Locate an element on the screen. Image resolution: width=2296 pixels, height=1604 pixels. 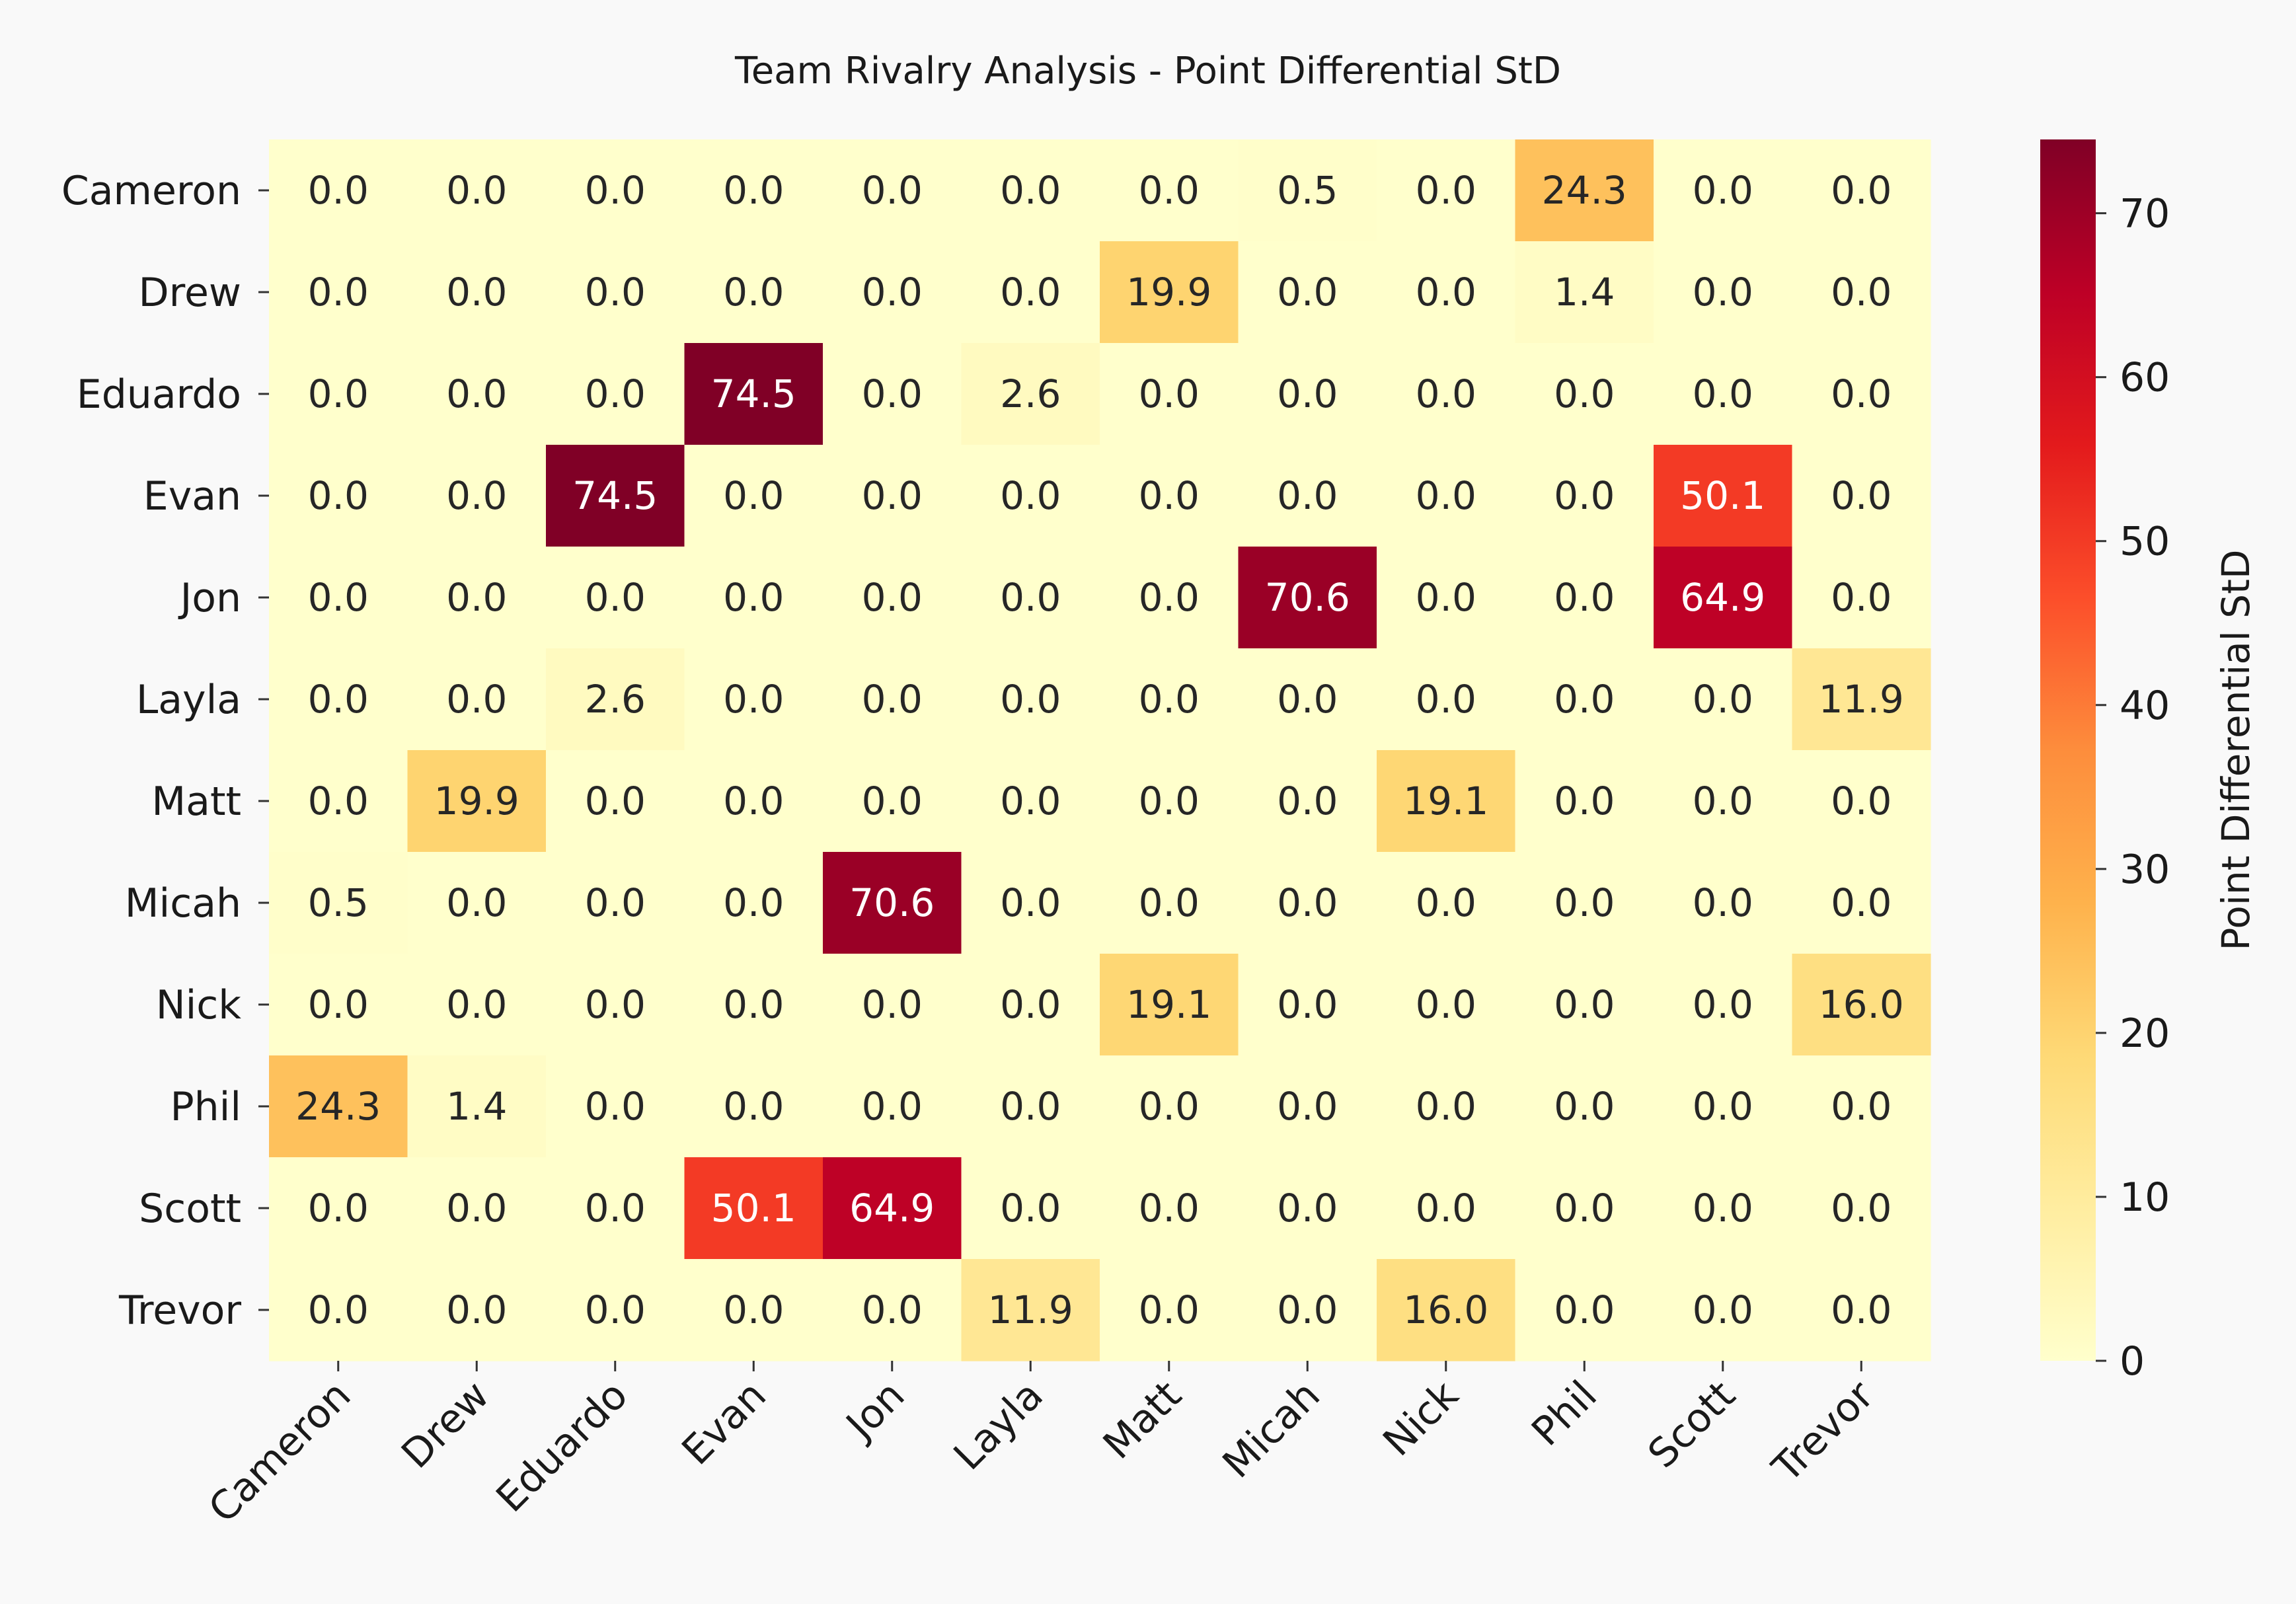
cell-value-label: 11.9 is located at coordinates (1030, 1309).